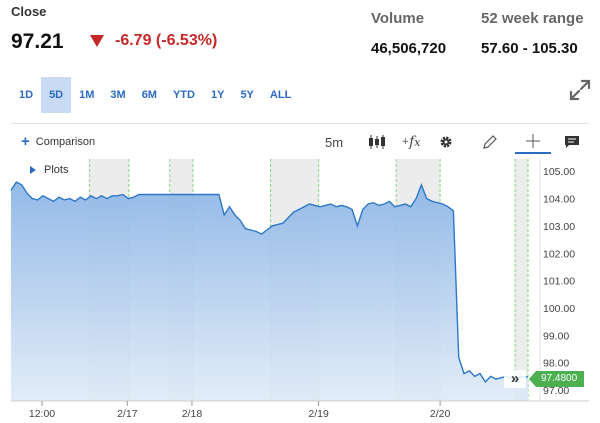 The height and width of the screenshot is (423, 600). I want to click on comparison-label: Comparison, so click(65, 142).